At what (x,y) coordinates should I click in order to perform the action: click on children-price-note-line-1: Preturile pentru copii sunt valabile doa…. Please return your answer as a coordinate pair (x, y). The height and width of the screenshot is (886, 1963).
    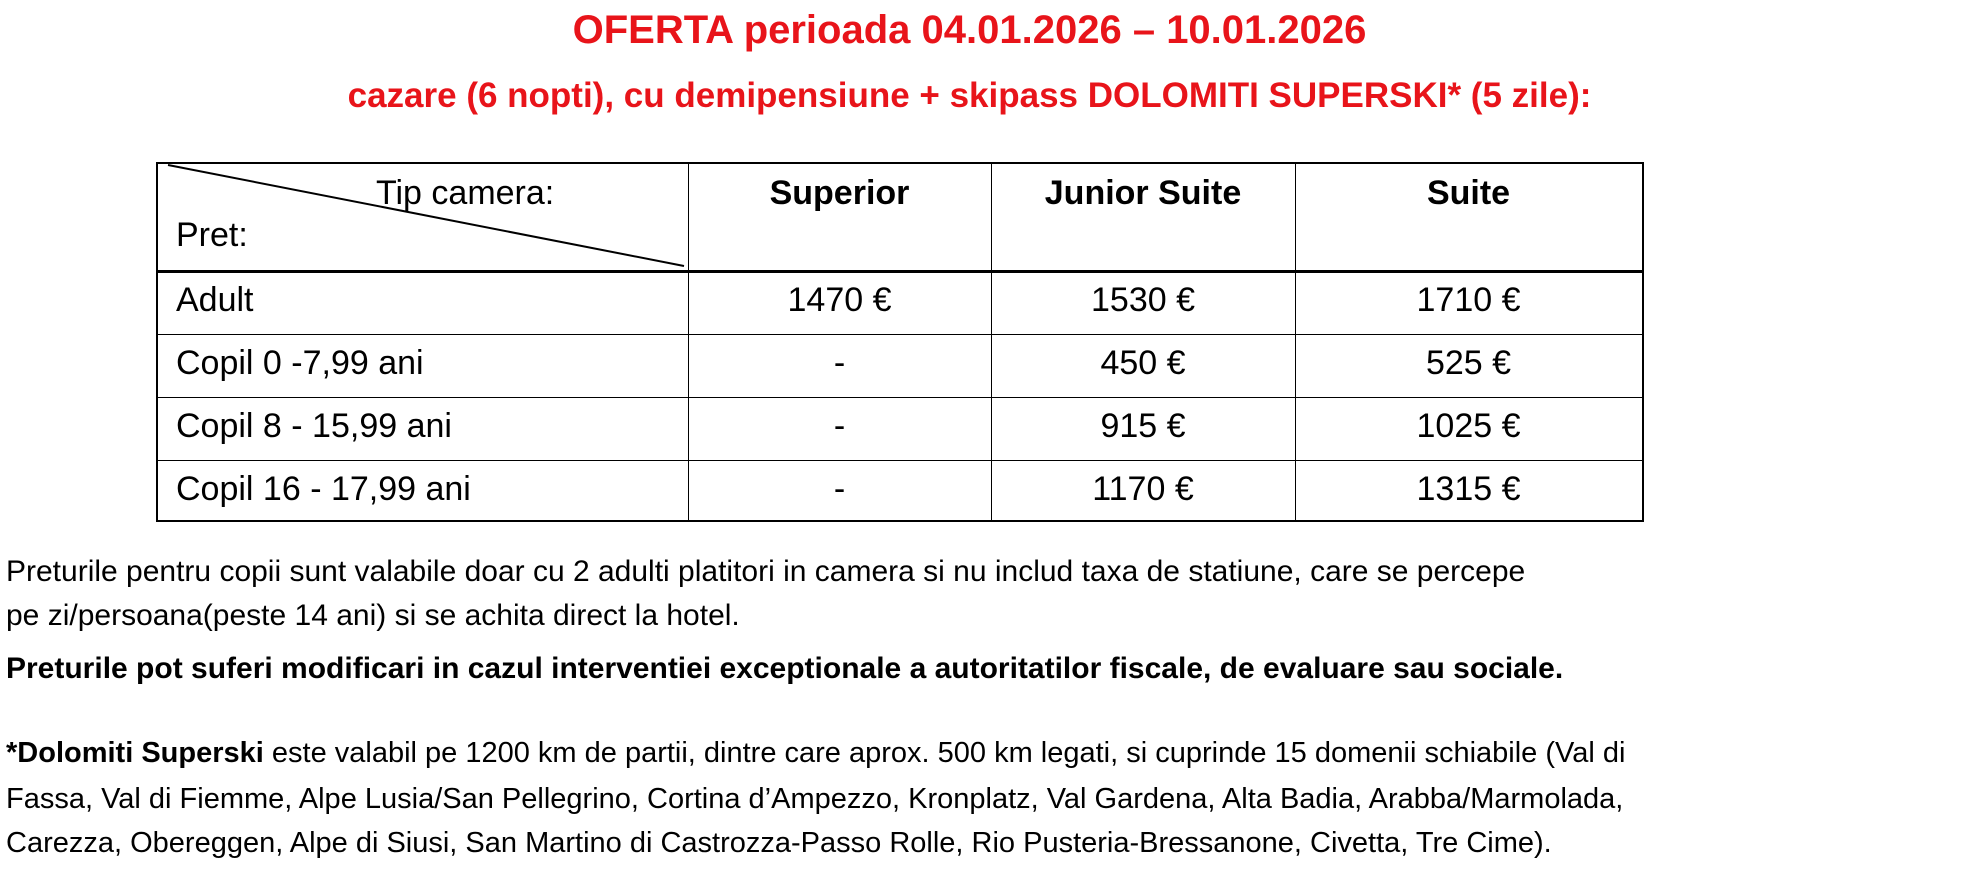
    Looking at the image, I should click on (766, 571).